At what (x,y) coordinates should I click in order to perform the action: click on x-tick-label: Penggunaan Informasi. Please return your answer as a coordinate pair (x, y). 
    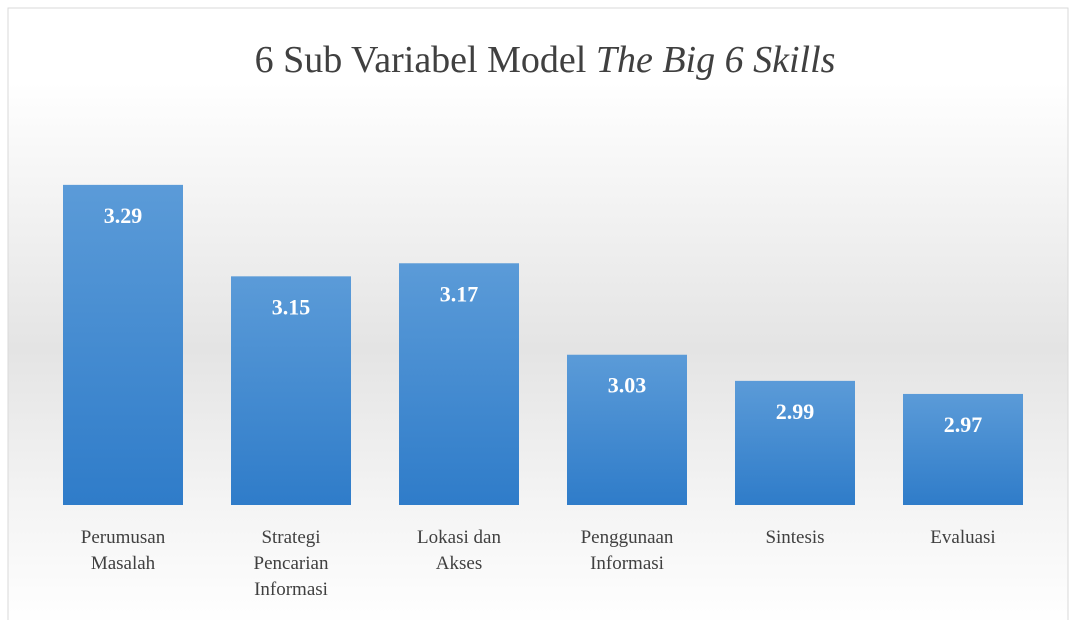
    Looking at the image, I should click on (627, 550).